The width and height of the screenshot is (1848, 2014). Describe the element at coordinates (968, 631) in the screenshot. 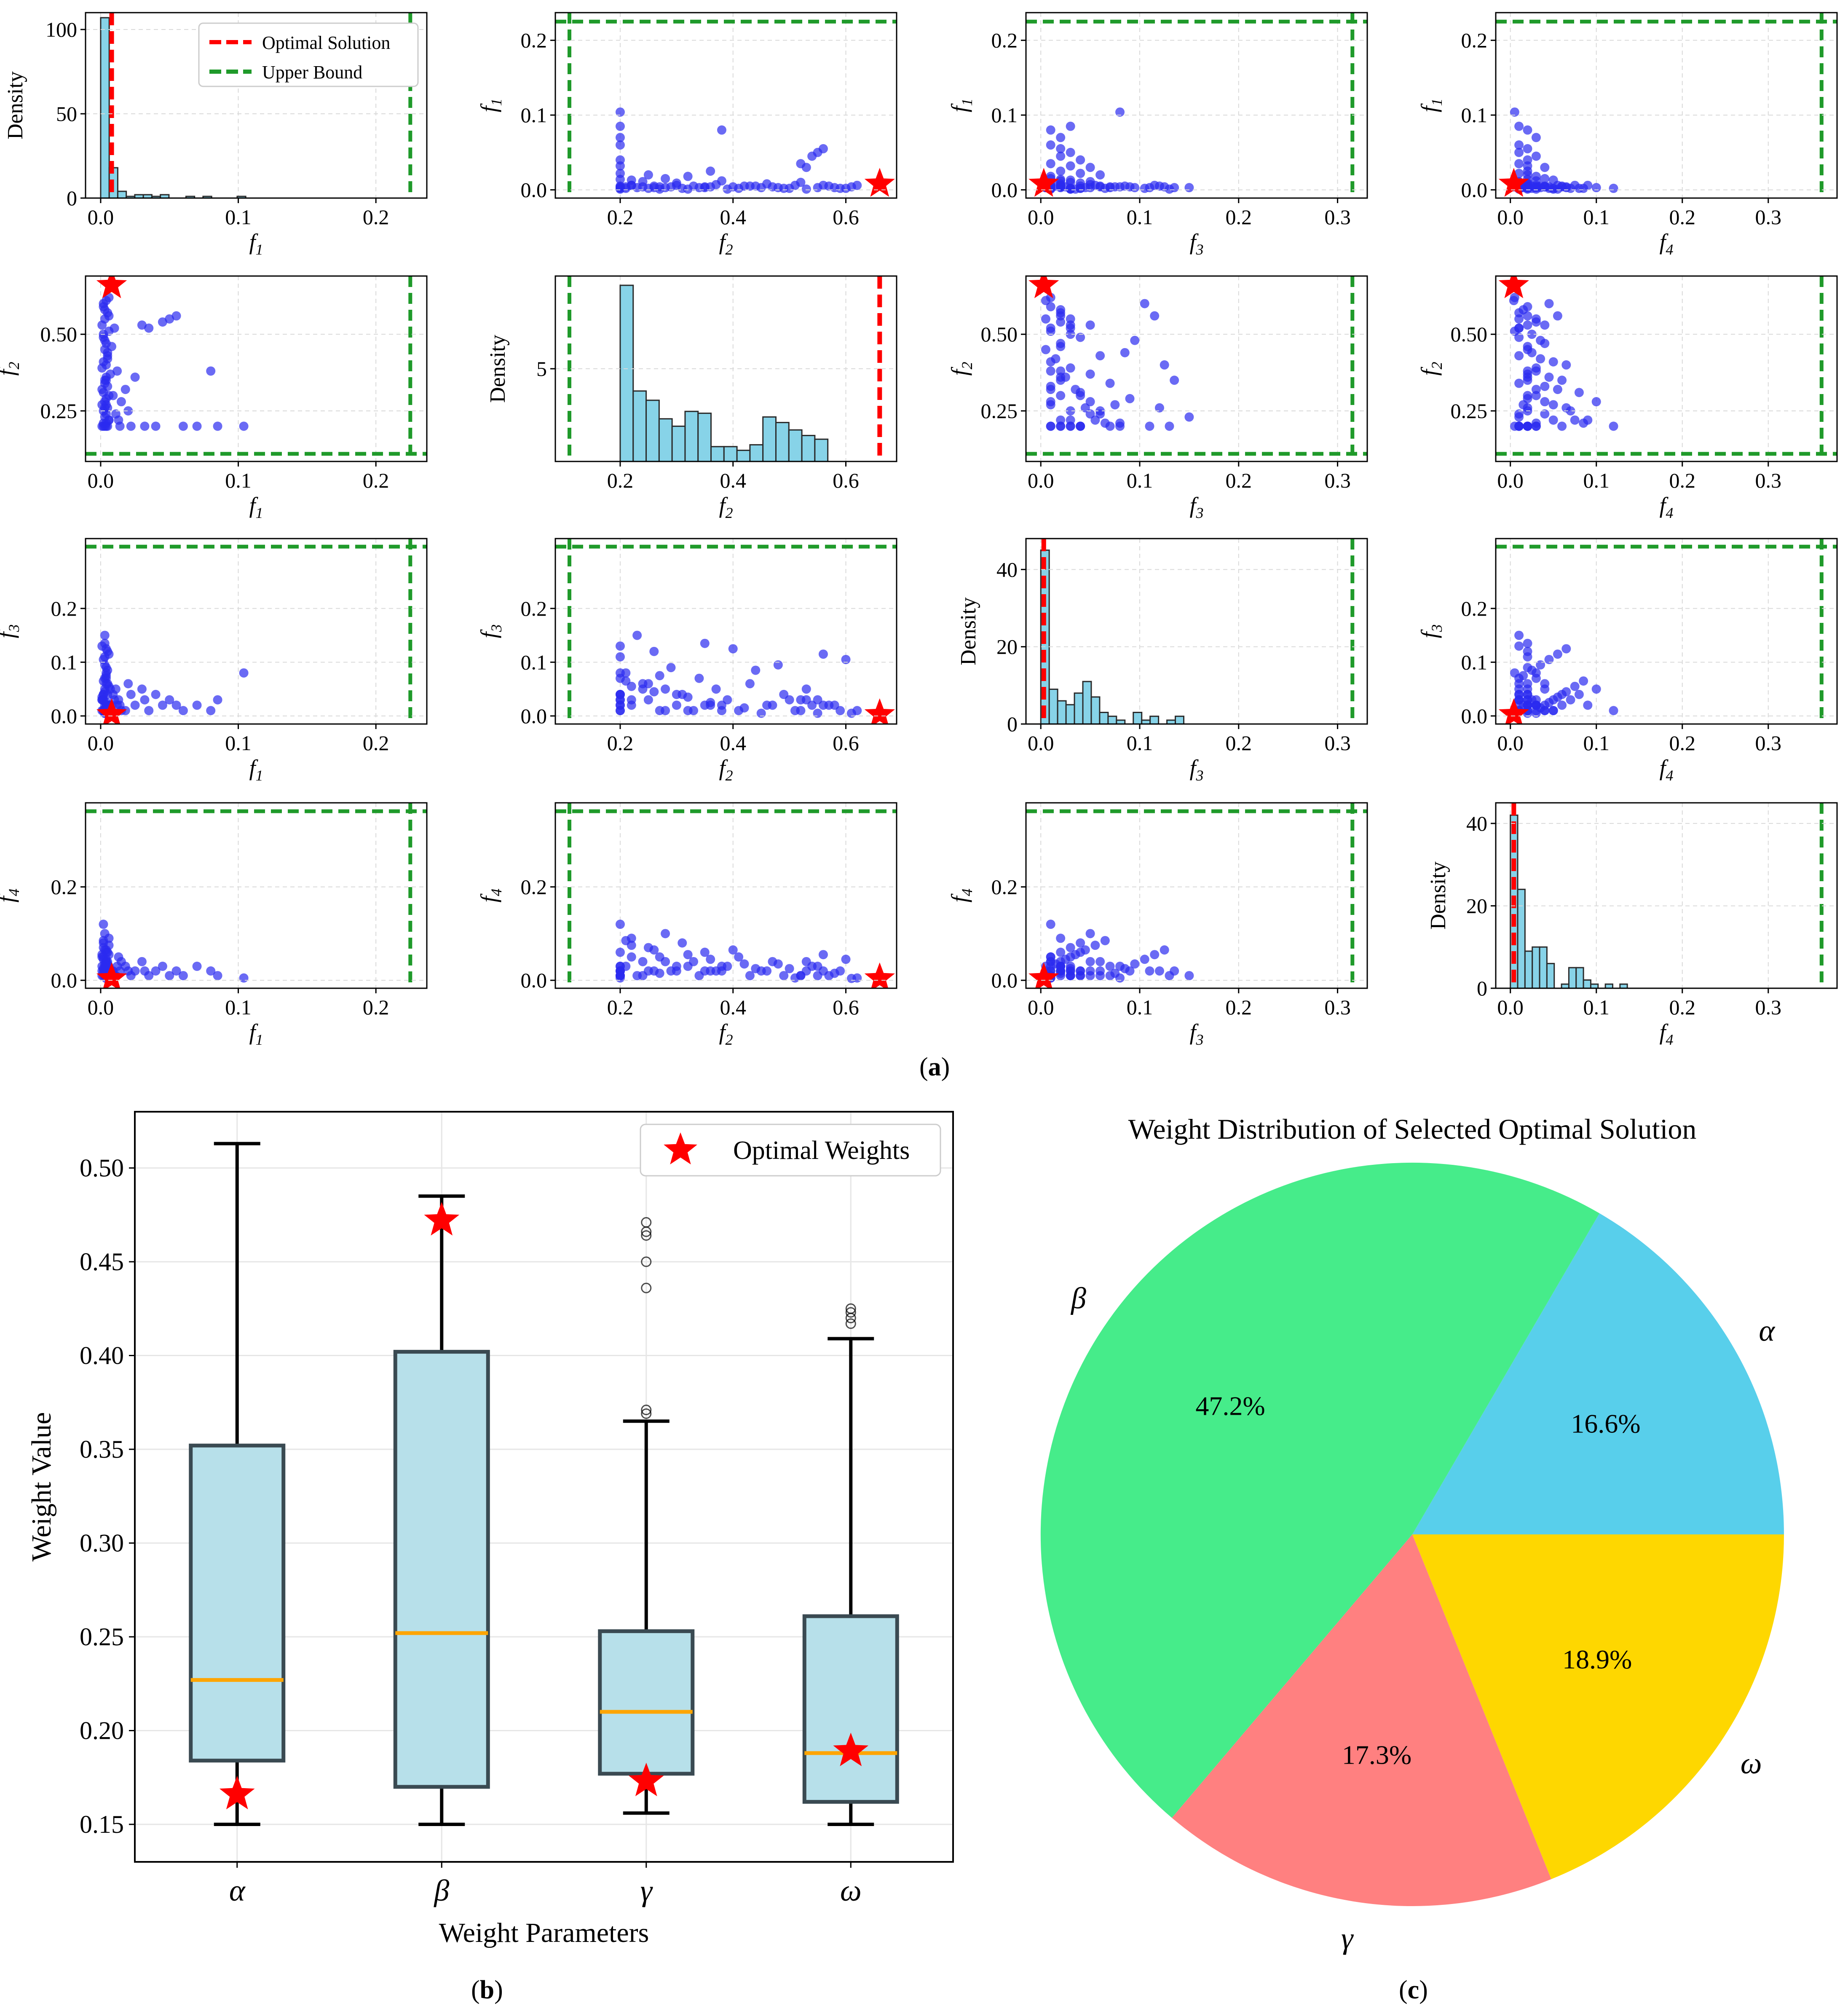

I see `y-axis-label: Density` at that location.